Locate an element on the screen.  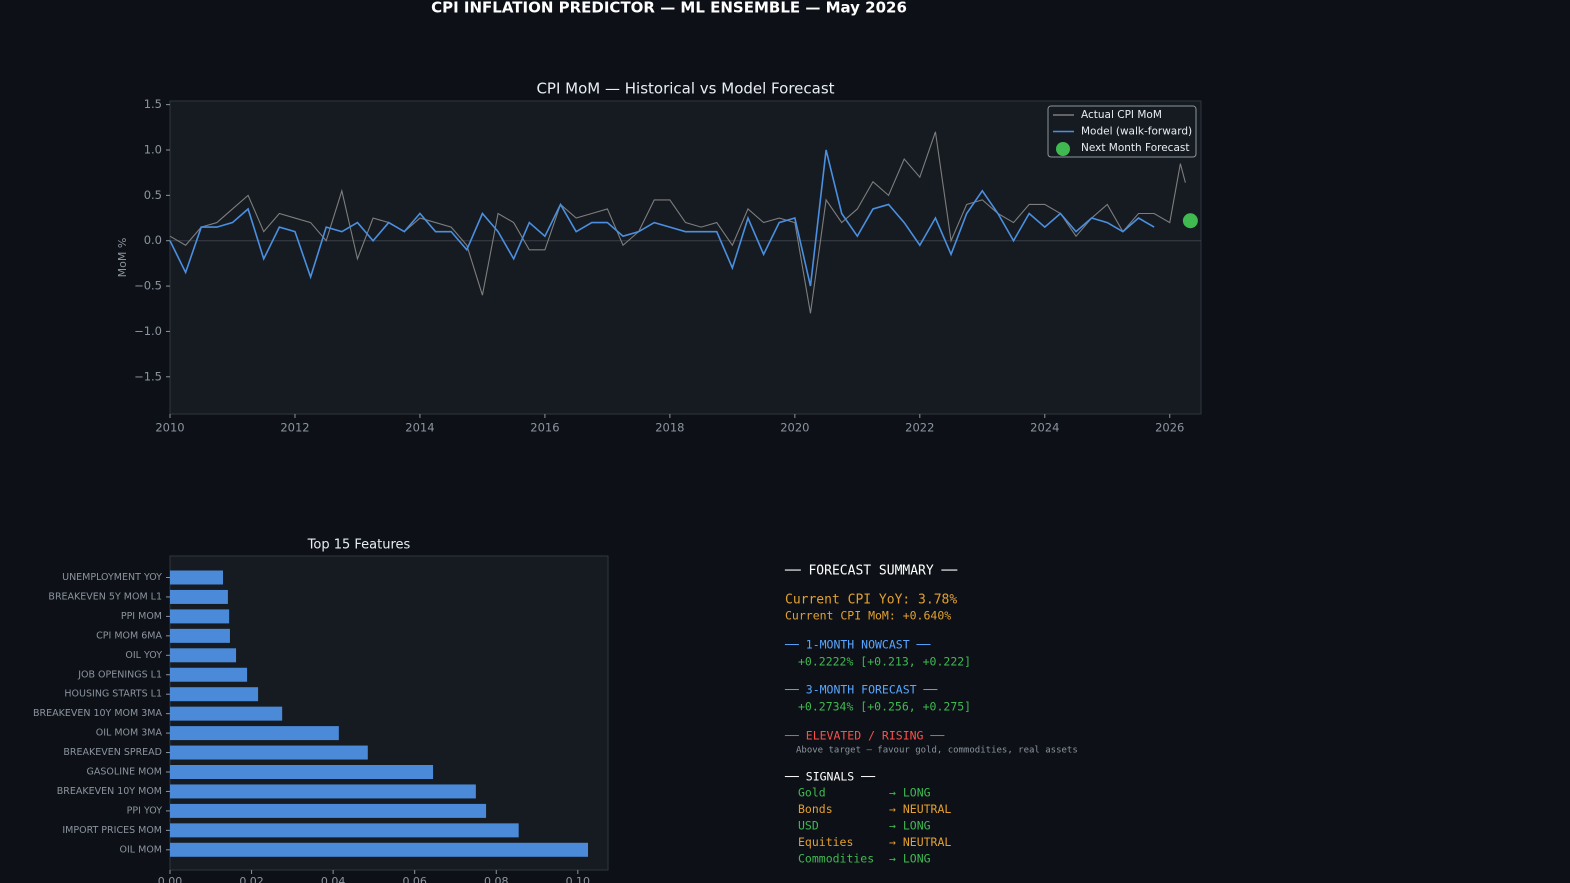
signals-title: ── SIGNALS ── is located at coordinates (830, 777).